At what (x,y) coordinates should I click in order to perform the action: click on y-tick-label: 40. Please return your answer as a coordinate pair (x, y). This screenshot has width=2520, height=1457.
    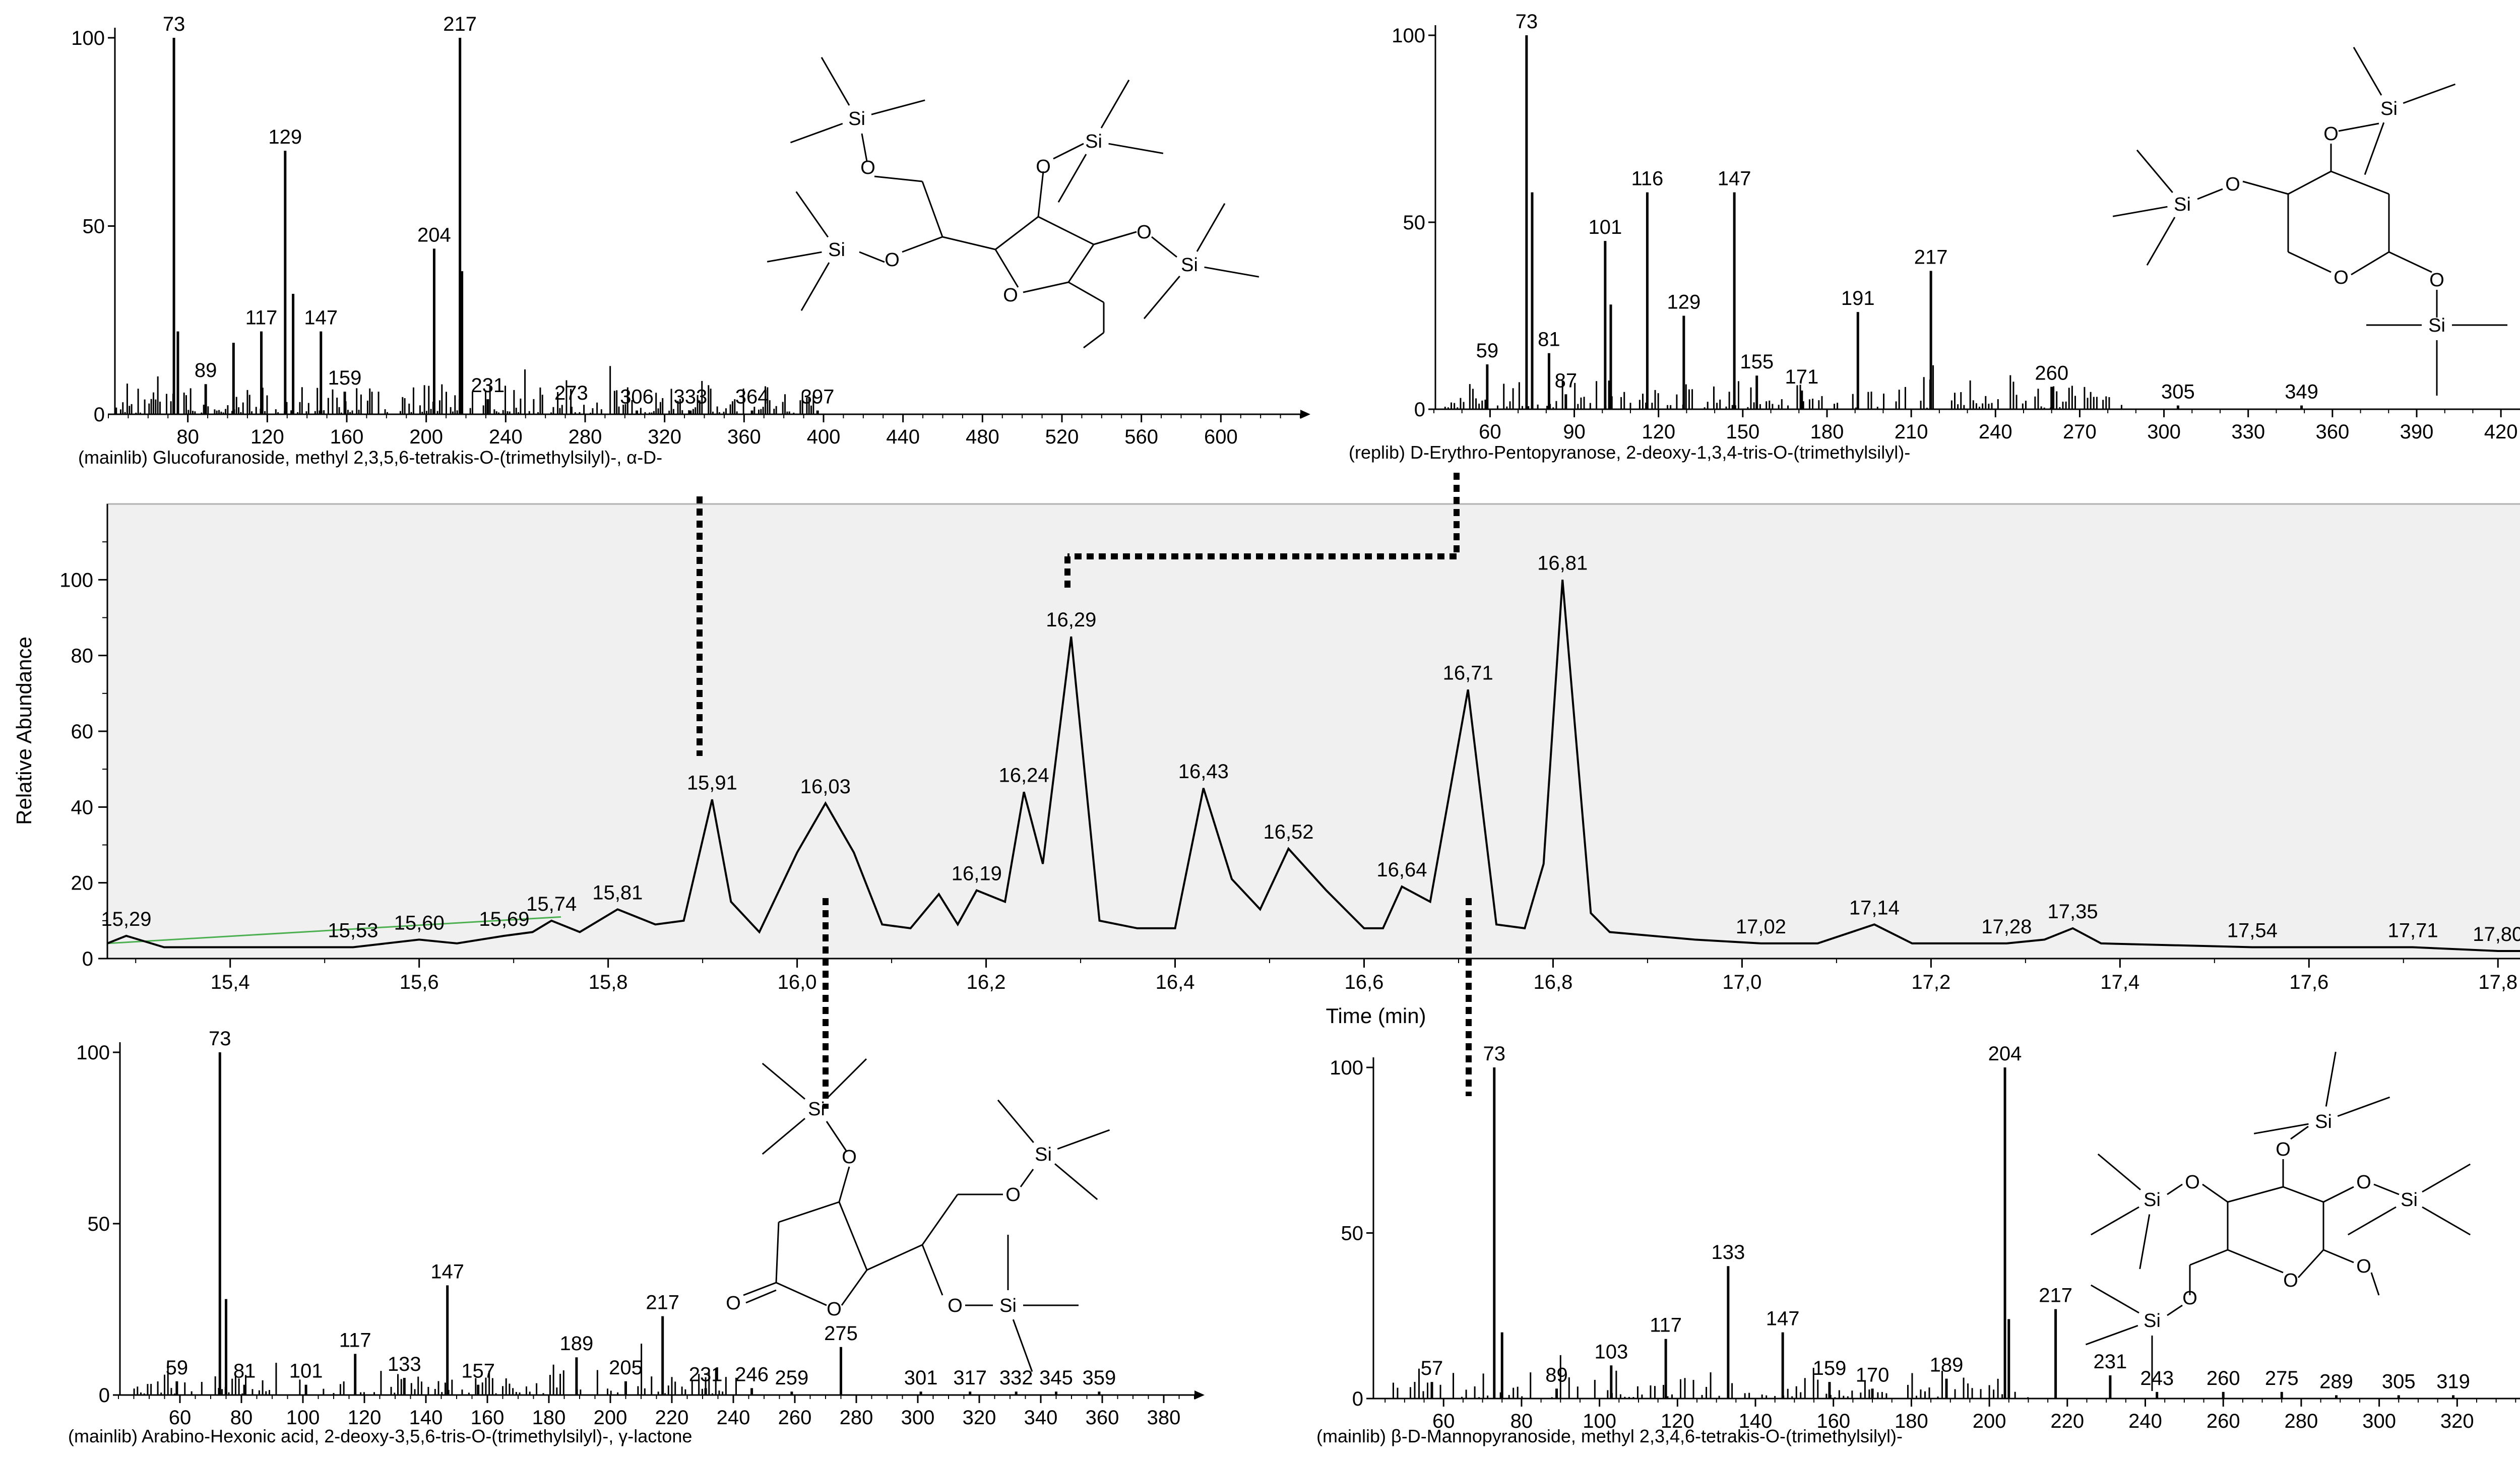
    Looking at the image, I should click on (83, 807).